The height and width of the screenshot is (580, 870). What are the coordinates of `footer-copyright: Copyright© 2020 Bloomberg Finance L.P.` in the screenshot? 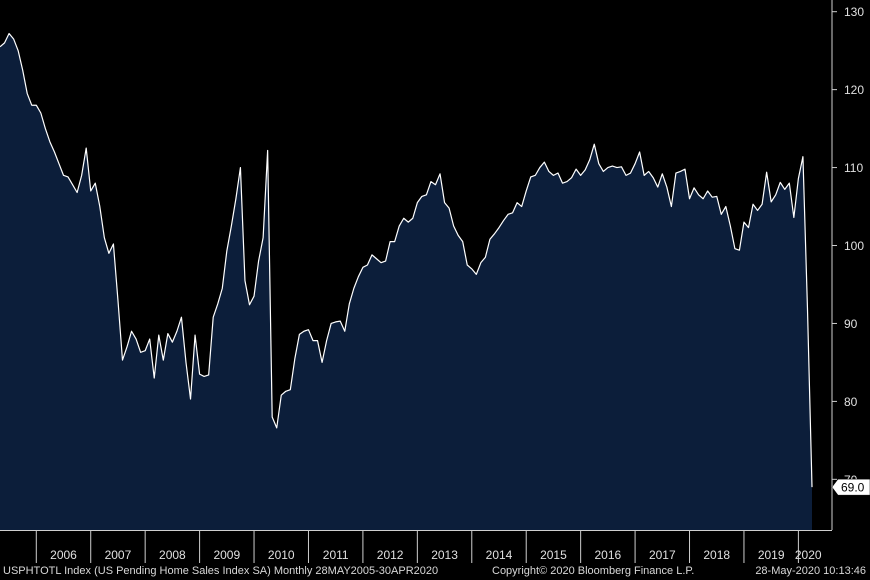 It's located at (593, 571).